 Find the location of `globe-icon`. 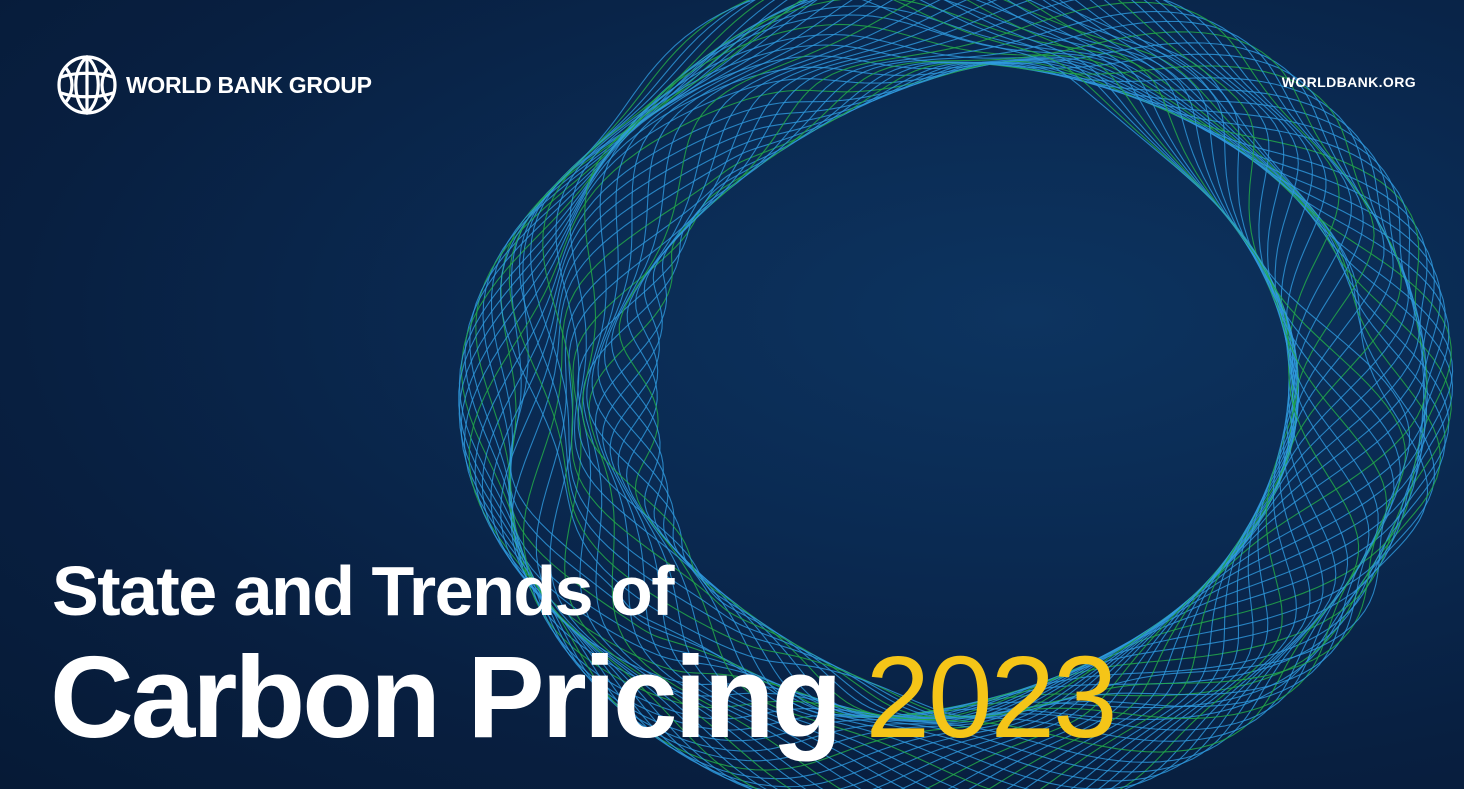

globe-icon is located at coordinates (87, 85).